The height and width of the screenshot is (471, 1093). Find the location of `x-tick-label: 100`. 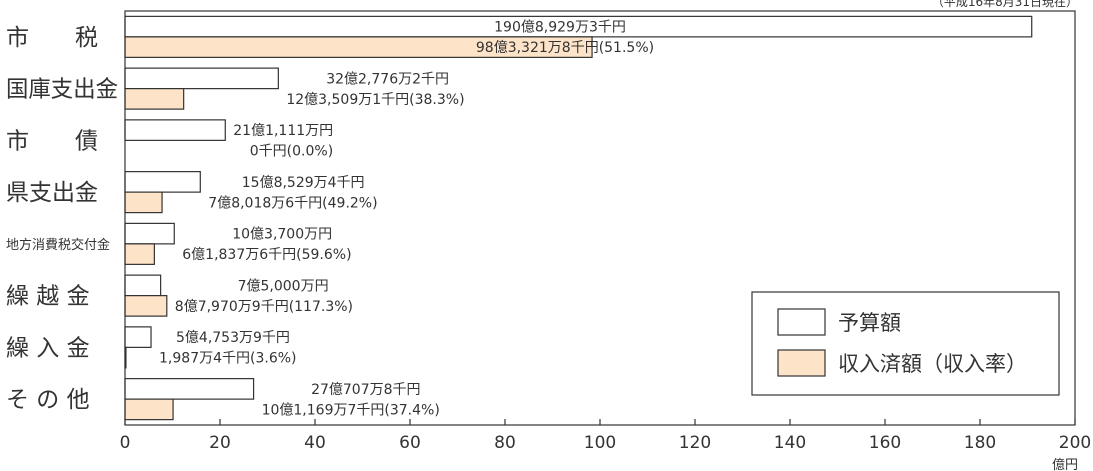

x-tick-label: 100 is located at coordinates (600, 443).